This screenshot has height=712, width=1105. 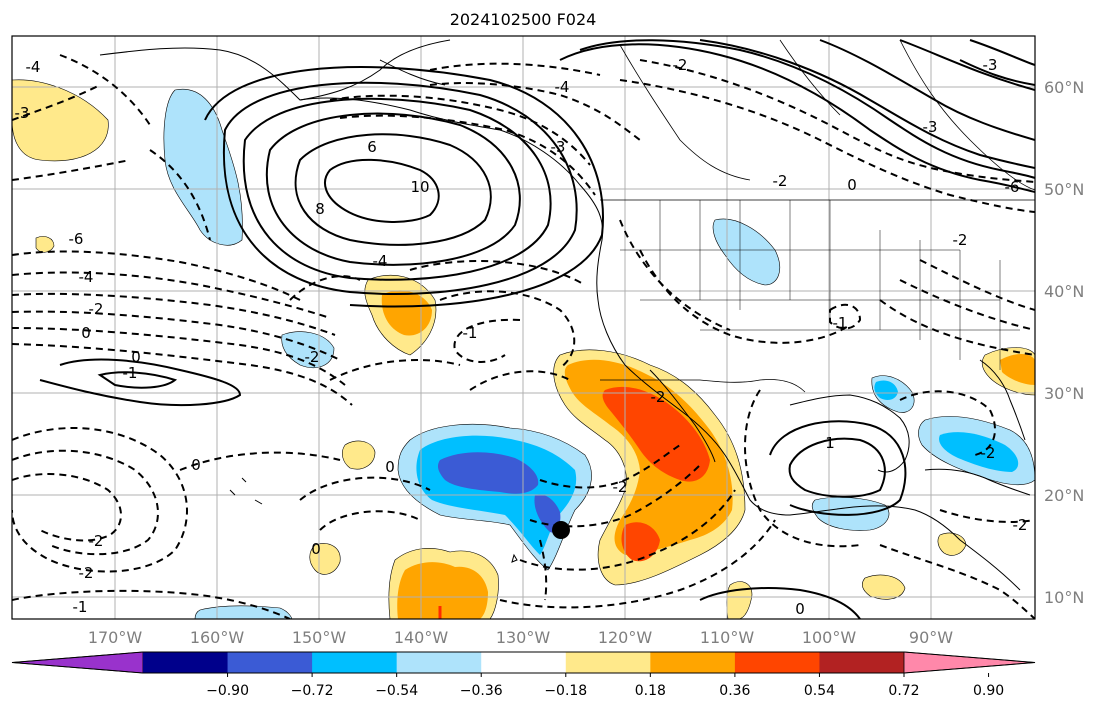 I want to click on colorbar-tick-label: 0.54, so click(x=819, y=691).